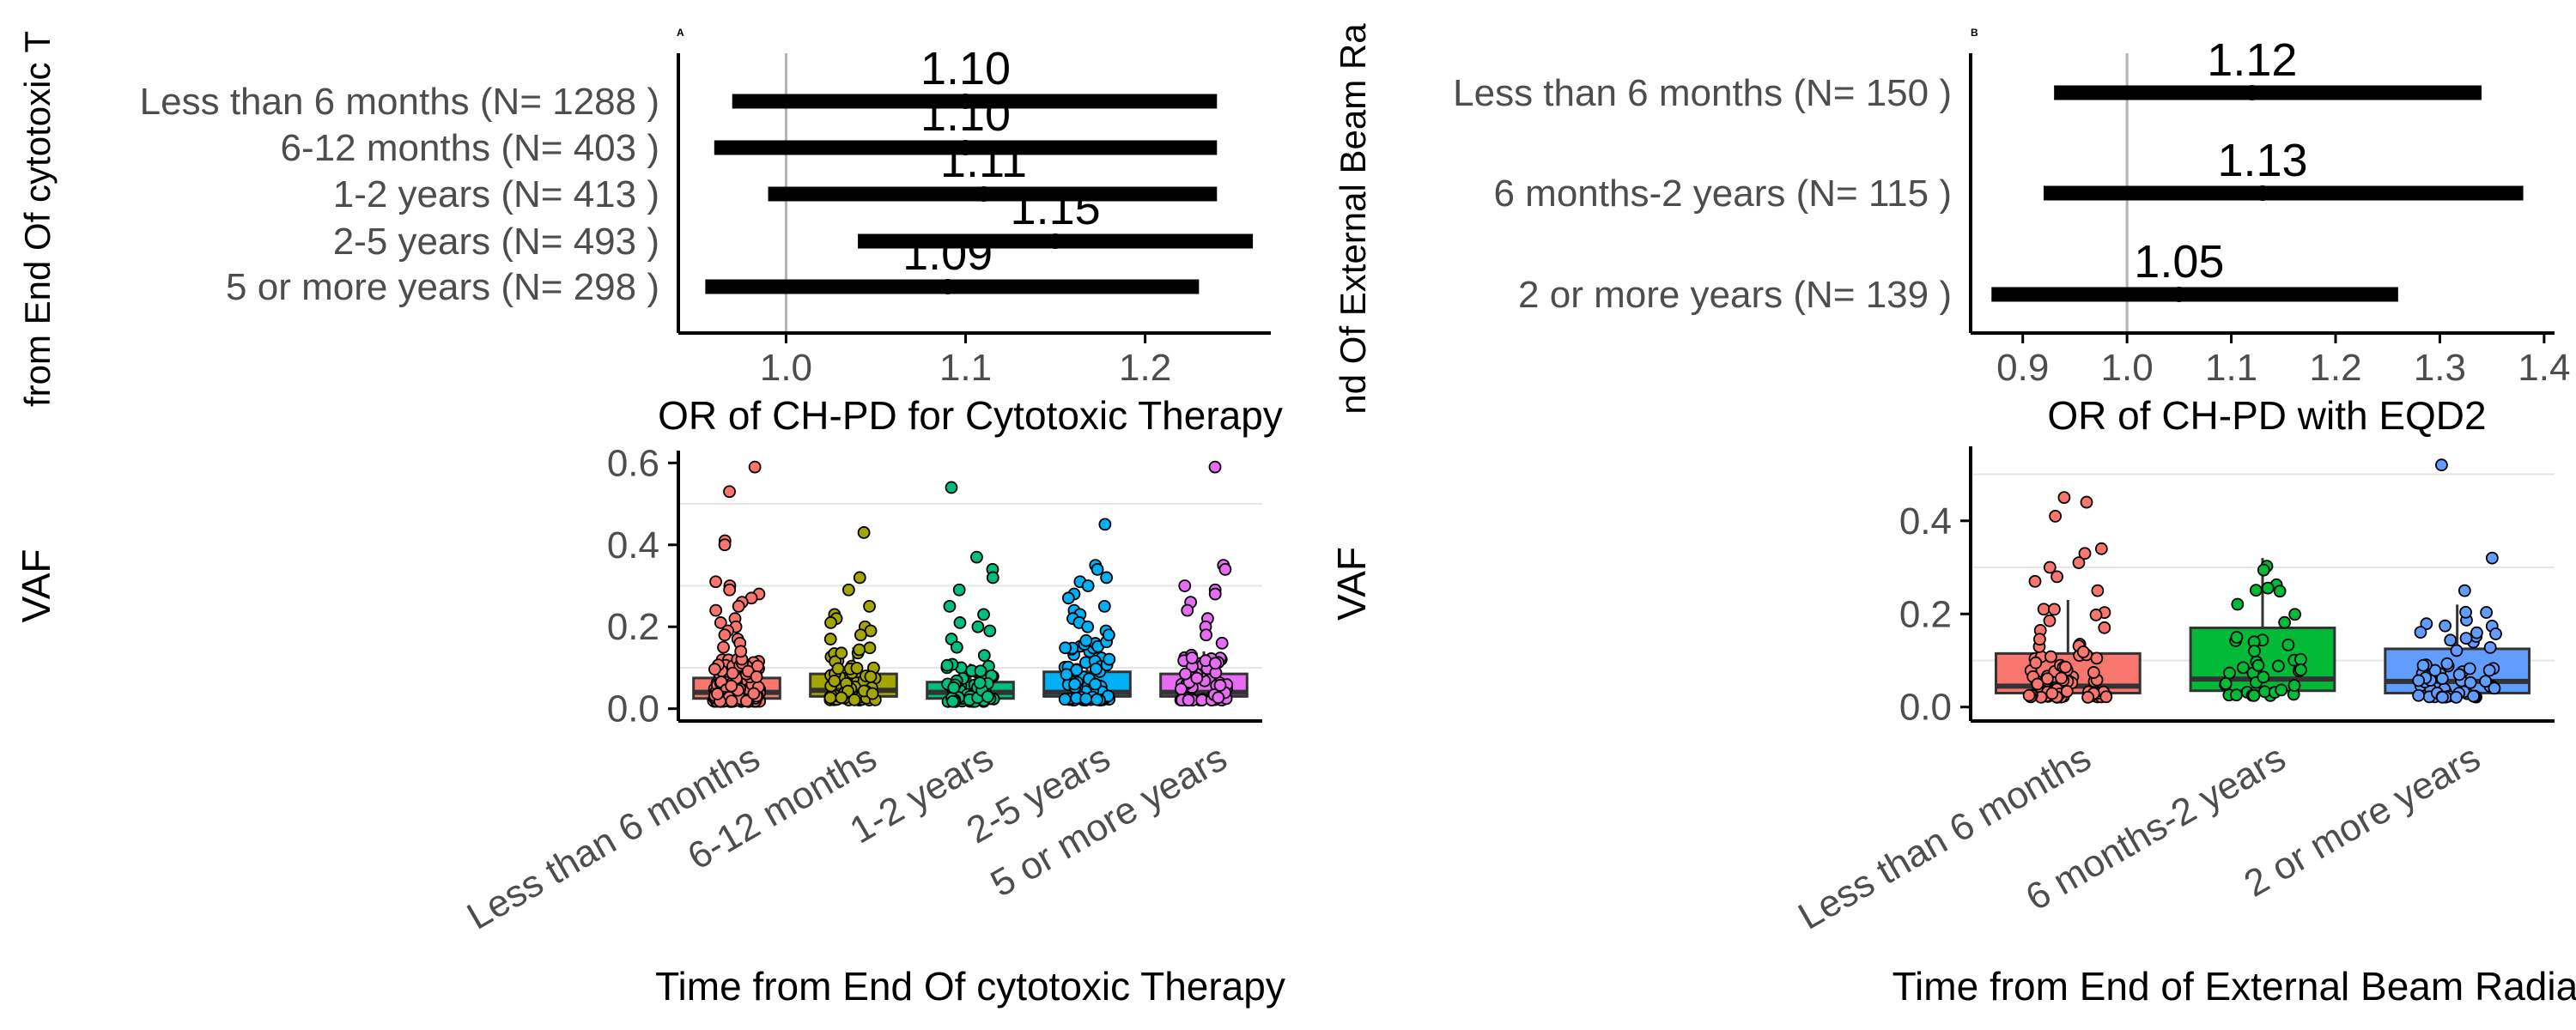 The image size is (2576, 1030). I want to click on or-value-label: 1.09, so click(947, 254).